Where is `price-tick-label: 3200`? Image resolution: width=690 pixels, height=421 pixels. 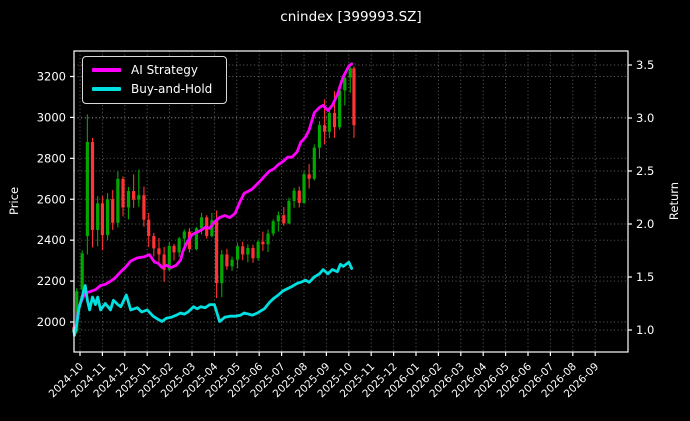 price-tick-label: 3200 is located at coordinates (51, 77).